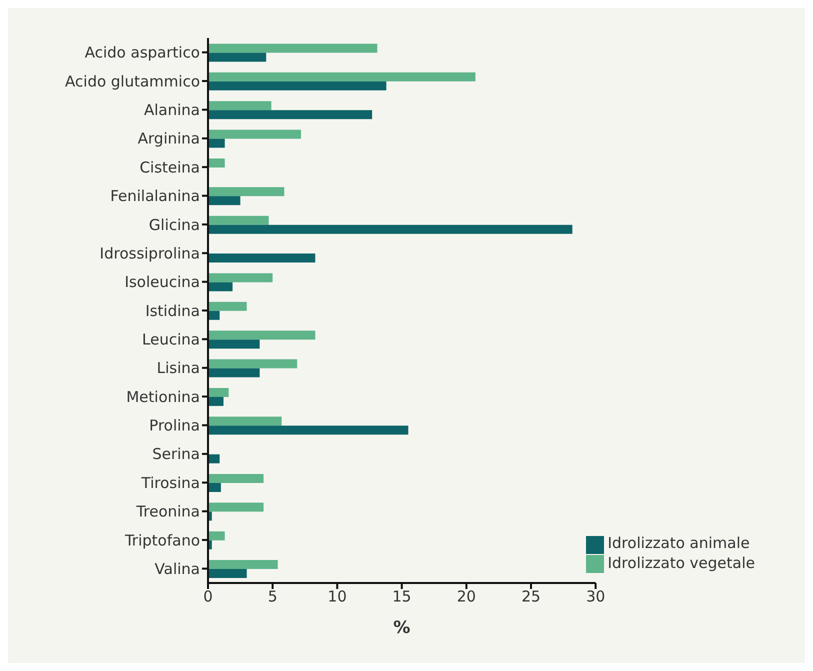 This screenshot has height=671, width=813. Describe the element at coordinates (174, 225) in the screenshot. I see `y-tick-label: Glicina` at that location.